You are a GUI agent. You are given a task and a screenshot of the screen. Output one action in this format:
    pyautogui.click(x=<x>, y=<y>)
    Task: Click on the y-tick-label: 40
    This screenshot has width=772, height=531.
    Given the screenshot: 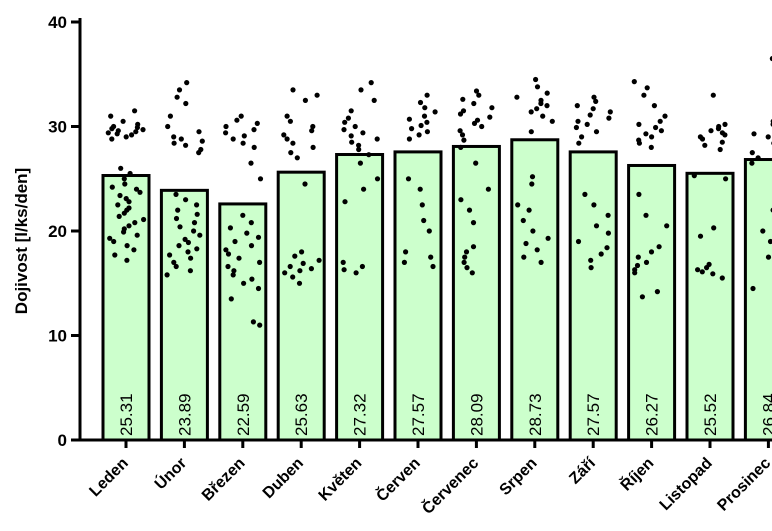 What is the action you would take?
    pyautogui.click(x=57, y=22)
    